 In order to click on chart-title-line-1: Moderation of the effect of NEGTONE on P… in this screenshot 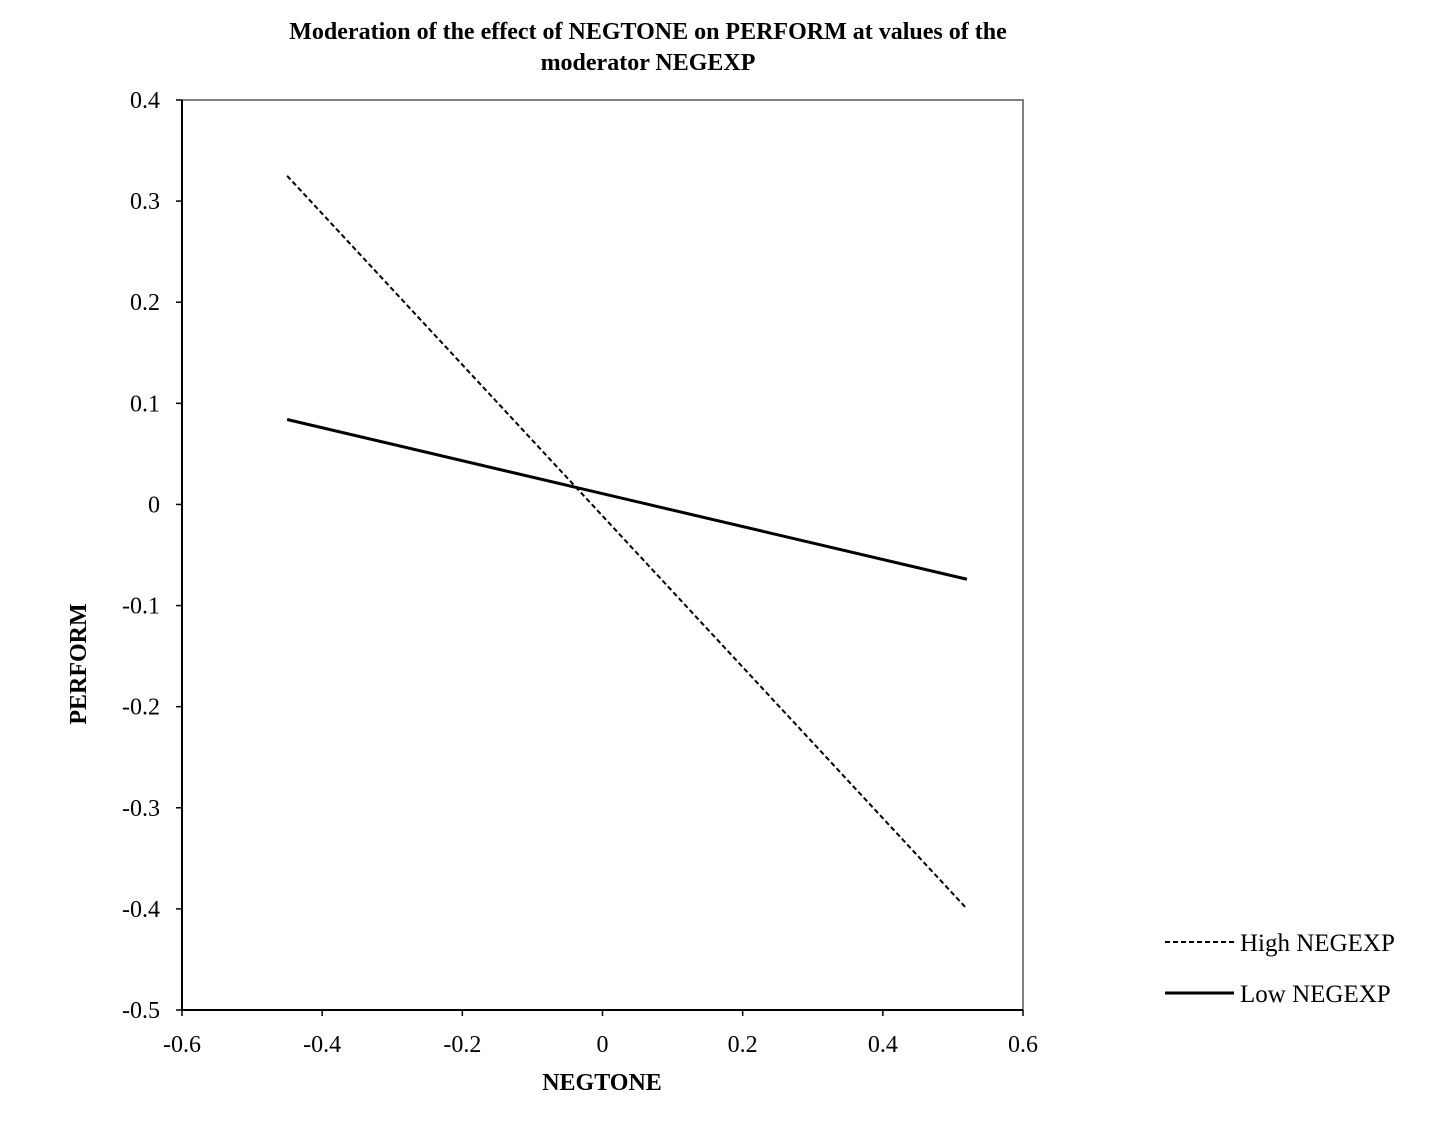, I will do `click(648, 32)`.